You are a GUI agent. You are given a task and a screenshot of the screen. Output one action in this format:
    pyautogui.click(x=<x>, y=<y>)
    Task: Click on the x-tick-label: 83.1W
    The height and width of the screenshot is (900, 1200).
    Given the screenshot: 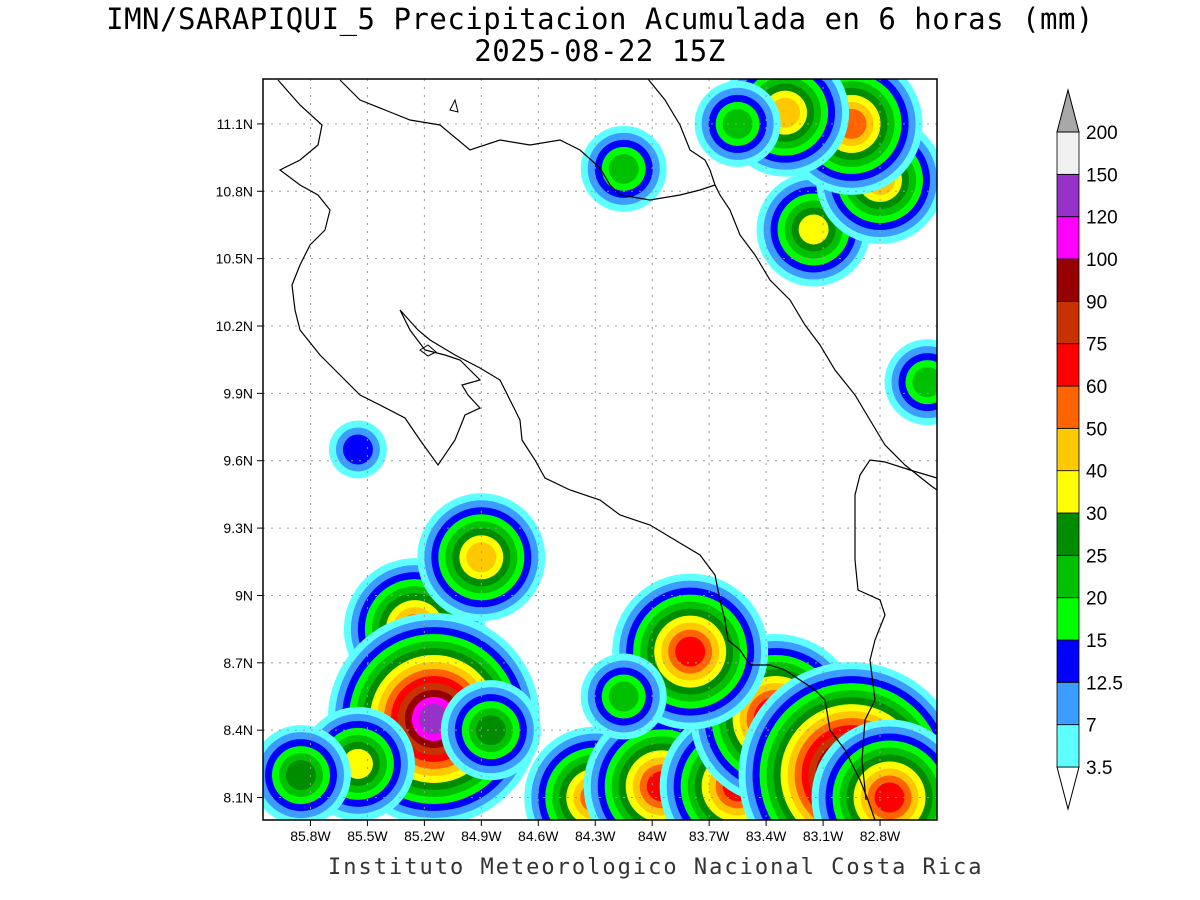 What is the action you would take?
    pyautogui.click(x=823, y=836)
    